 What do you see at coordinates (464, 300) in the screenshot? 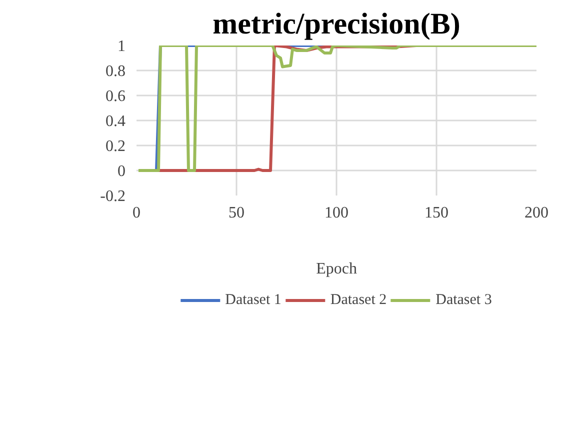
I see `legend-label: Dataset 3` at bounding box center [464, 300].